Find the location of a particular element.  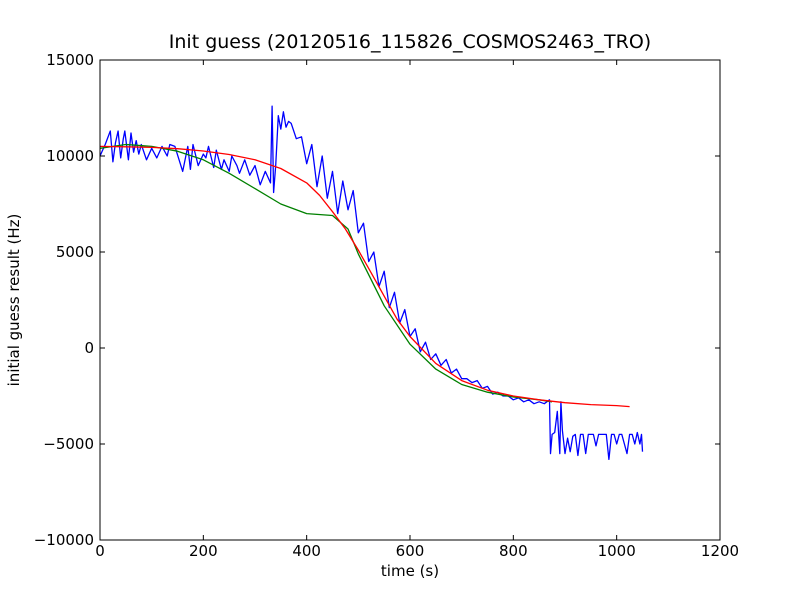

y-tick-label: 5000 is located at coordinates (75, 252).